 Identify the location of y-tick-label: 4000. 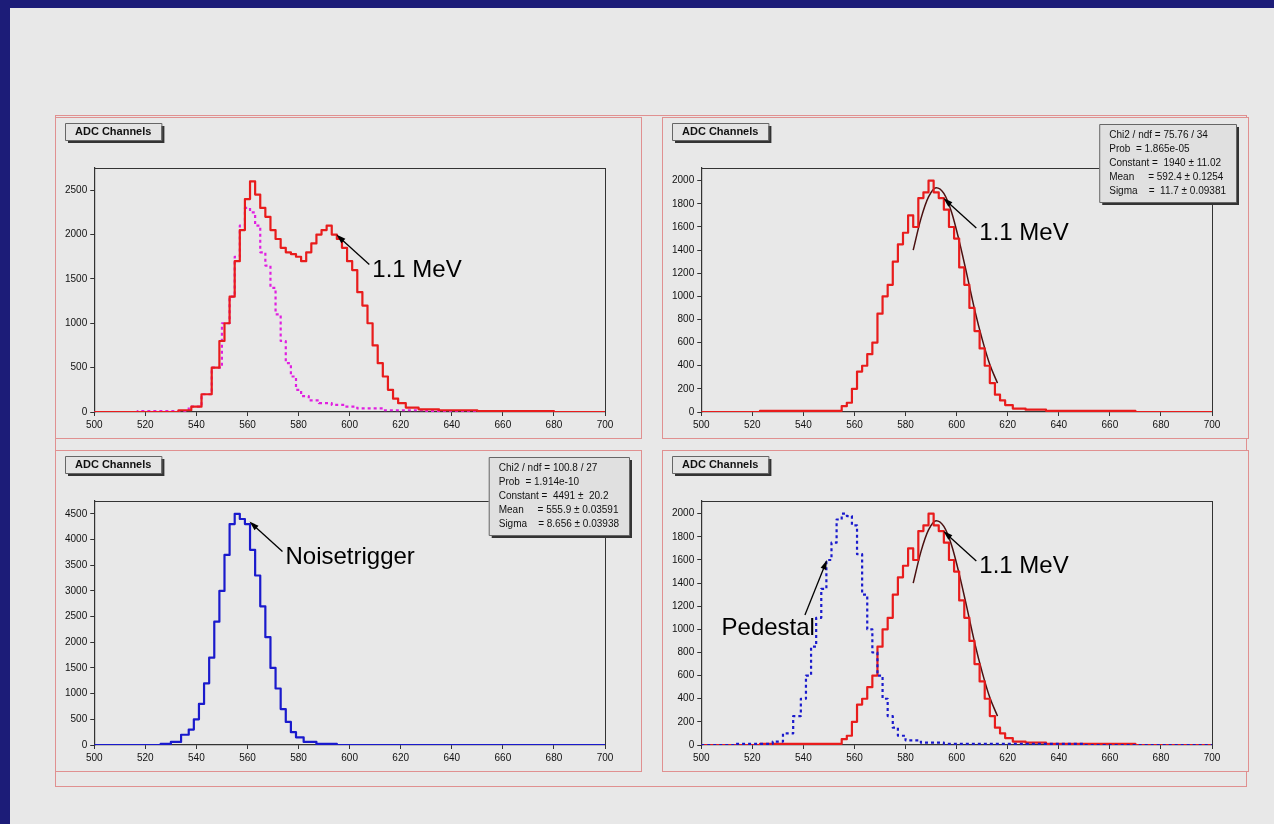
(76, 539).